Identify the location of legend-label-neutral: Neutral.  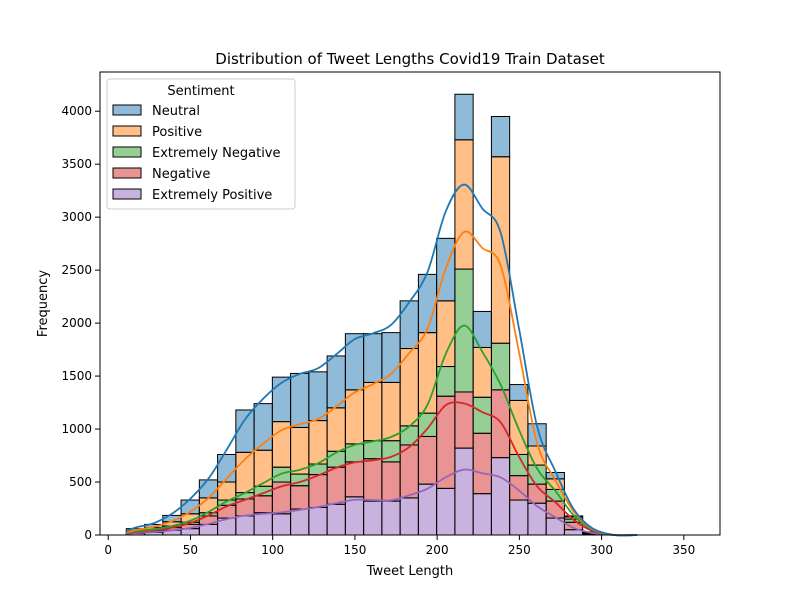
(176, 111).